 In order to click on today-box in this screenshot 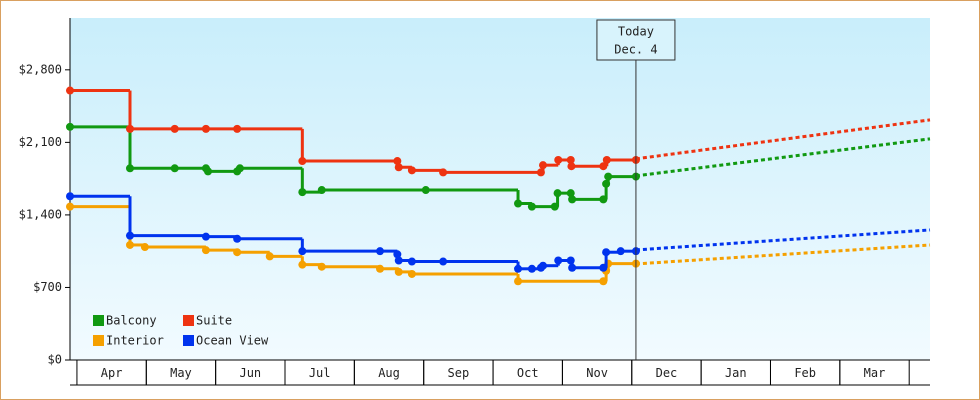, I will do `click(636, 40)`.